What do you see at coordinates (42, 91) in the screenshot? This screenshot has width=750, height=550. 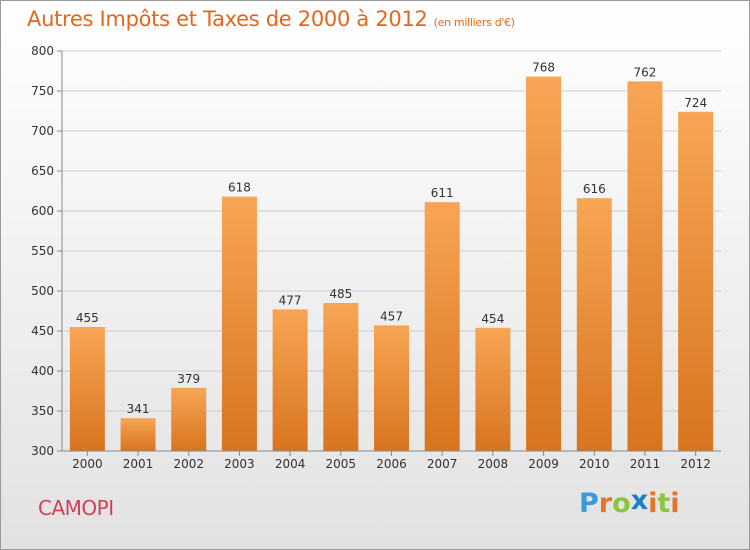 I see `y-tick-label: 750` at bounding box center [42, 91].